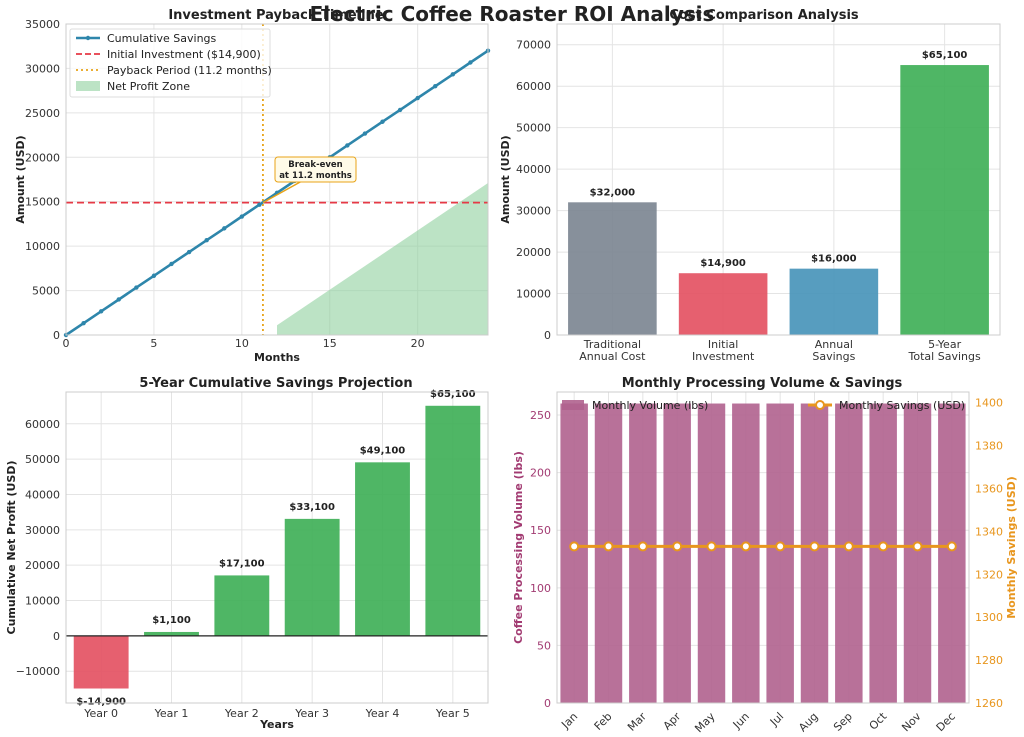  Describe the element at coordinates (512, 14) in the screenshot. I see `page-title: Electric Coffee Roaster ROI Analysis` at that location.